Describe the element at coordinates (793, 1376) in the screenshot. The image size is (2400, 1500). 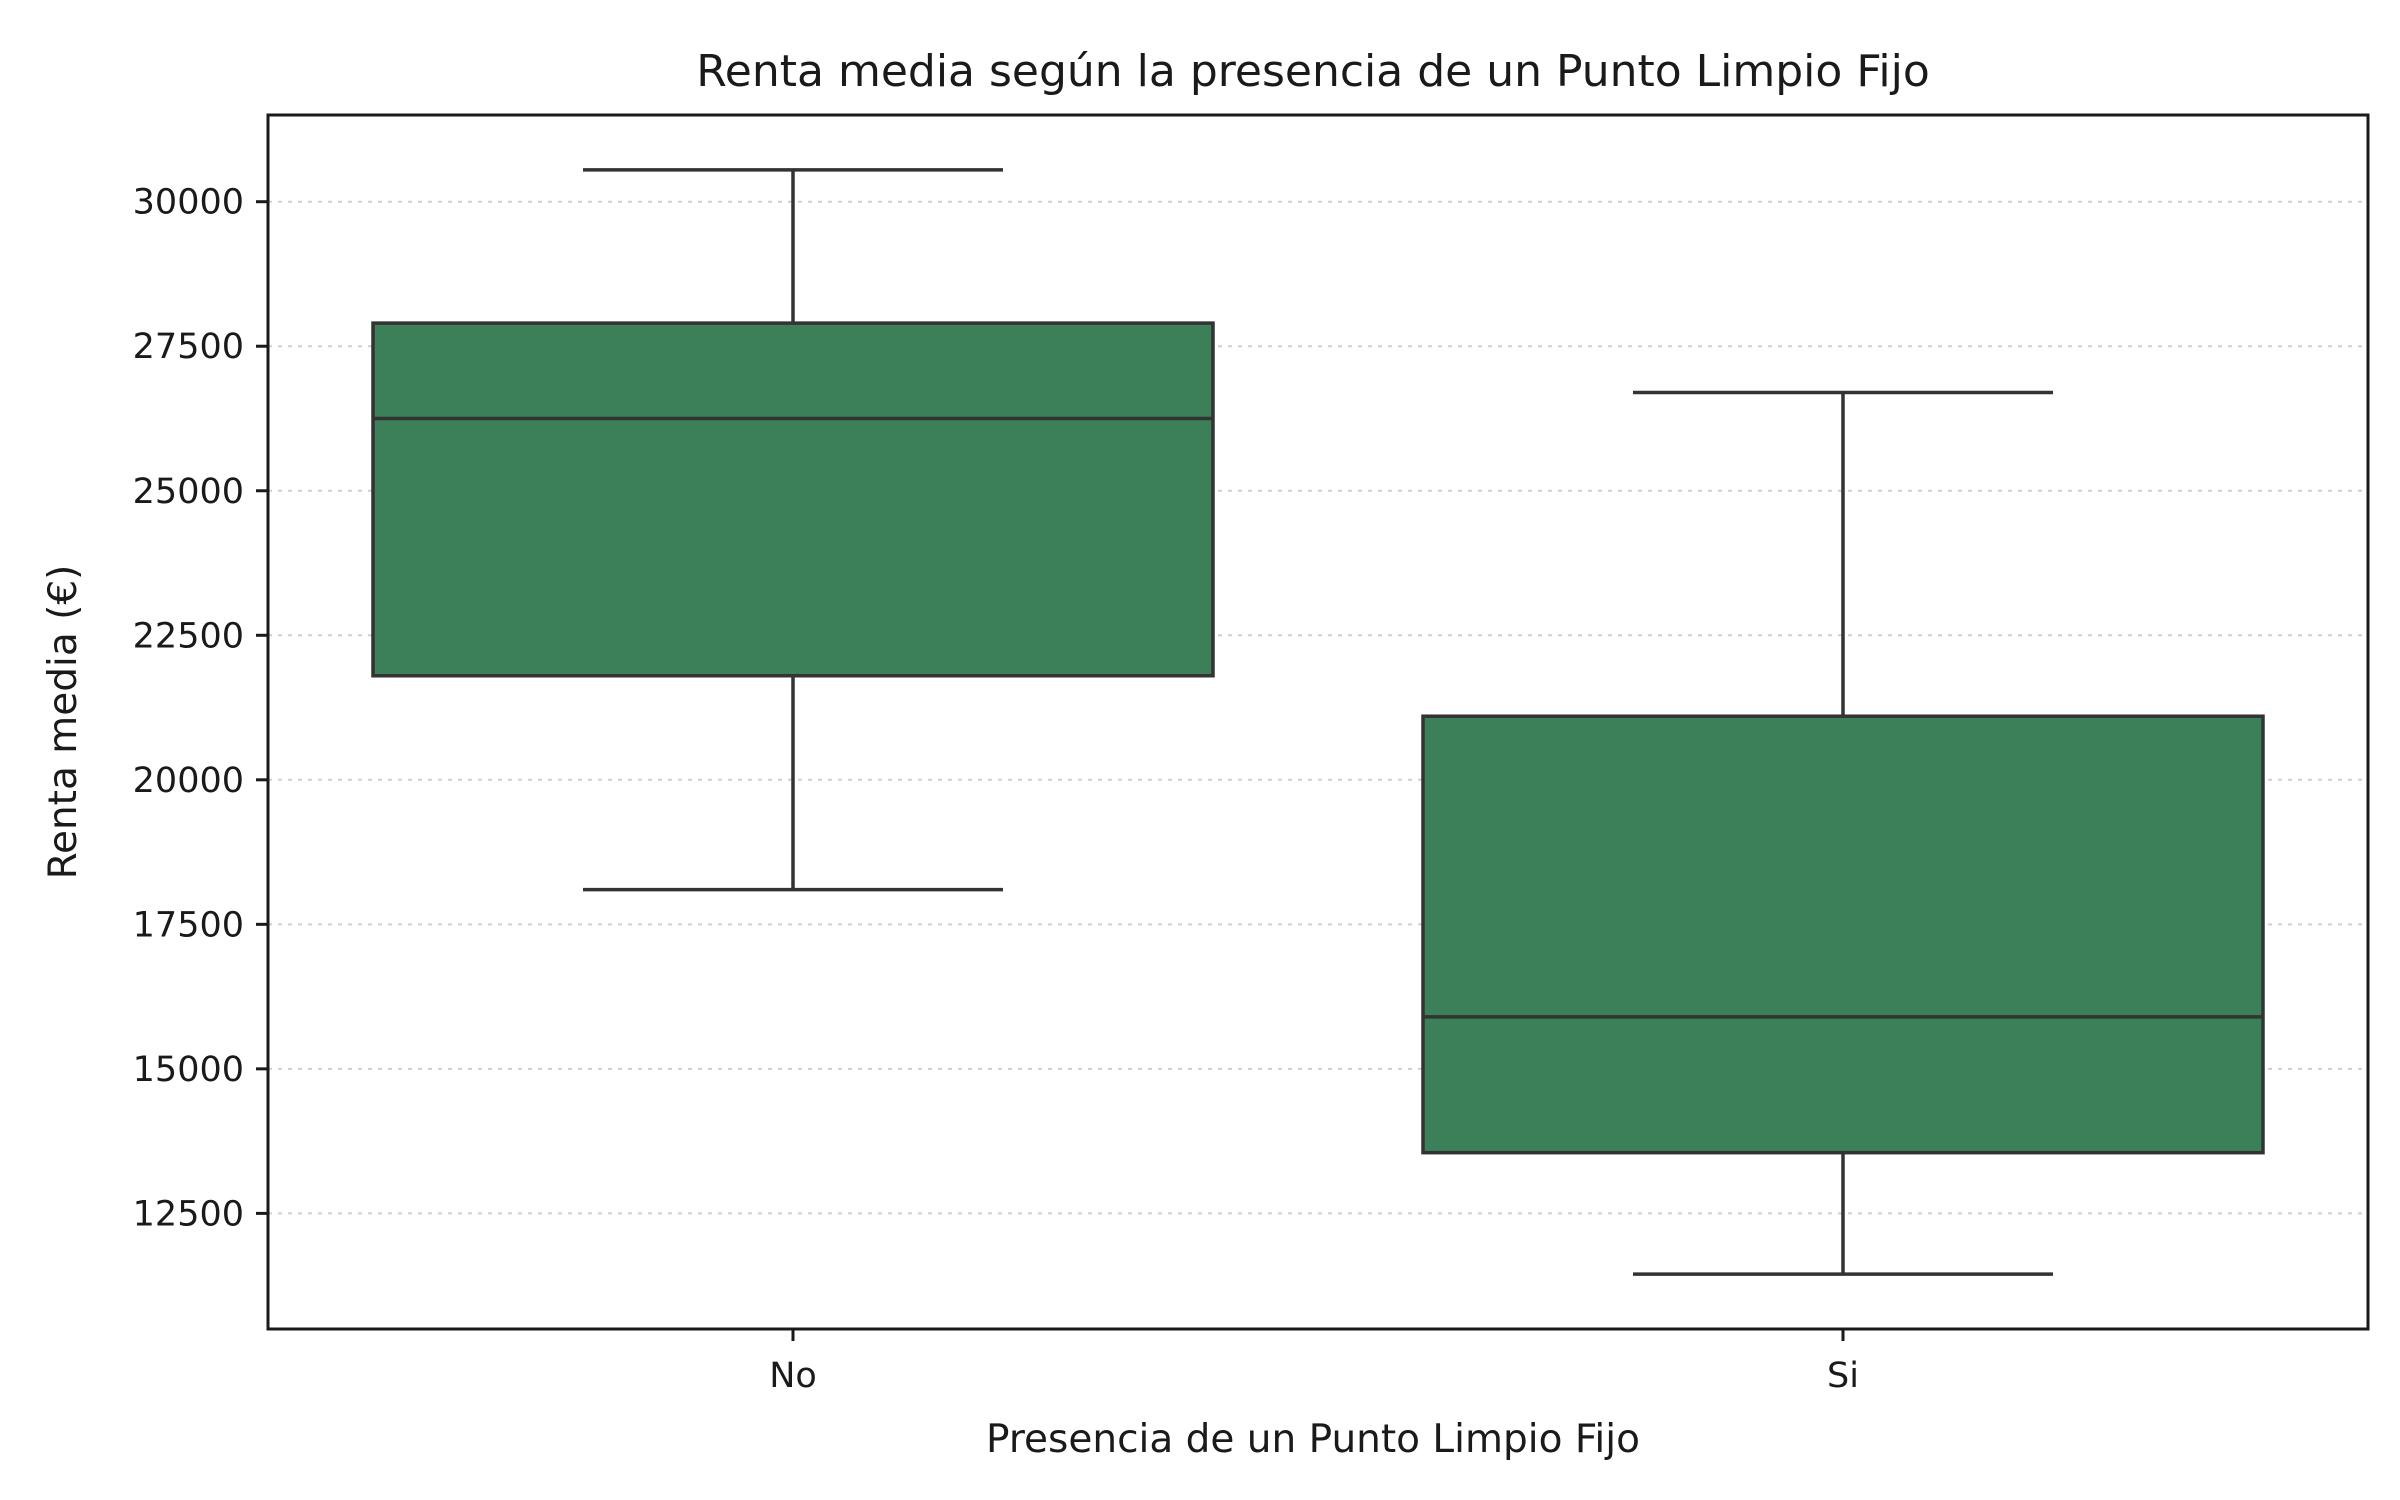
I see `x-tick-label: No` at that location.